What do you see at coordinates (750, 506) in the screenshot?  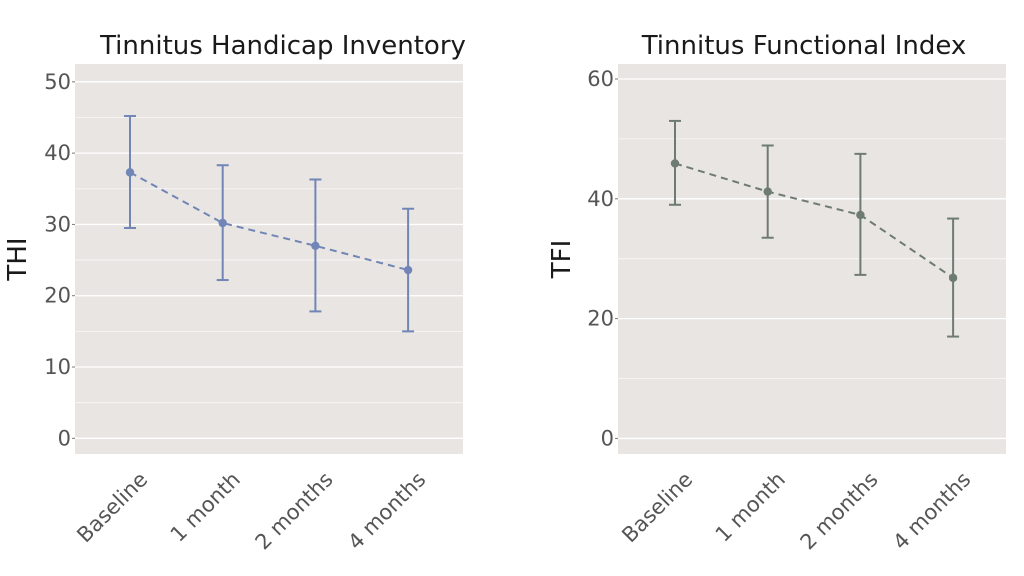 I see `tfi-x-tick-label: 1 month` at bounding box center [750, 506].